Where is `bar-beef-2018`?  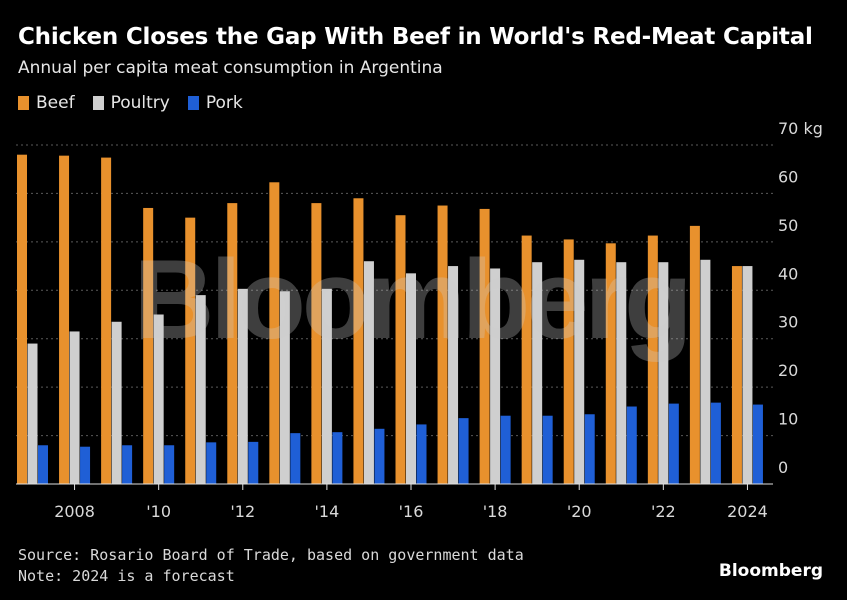
bar-beef-2018 is located at coordinates (484, 346).